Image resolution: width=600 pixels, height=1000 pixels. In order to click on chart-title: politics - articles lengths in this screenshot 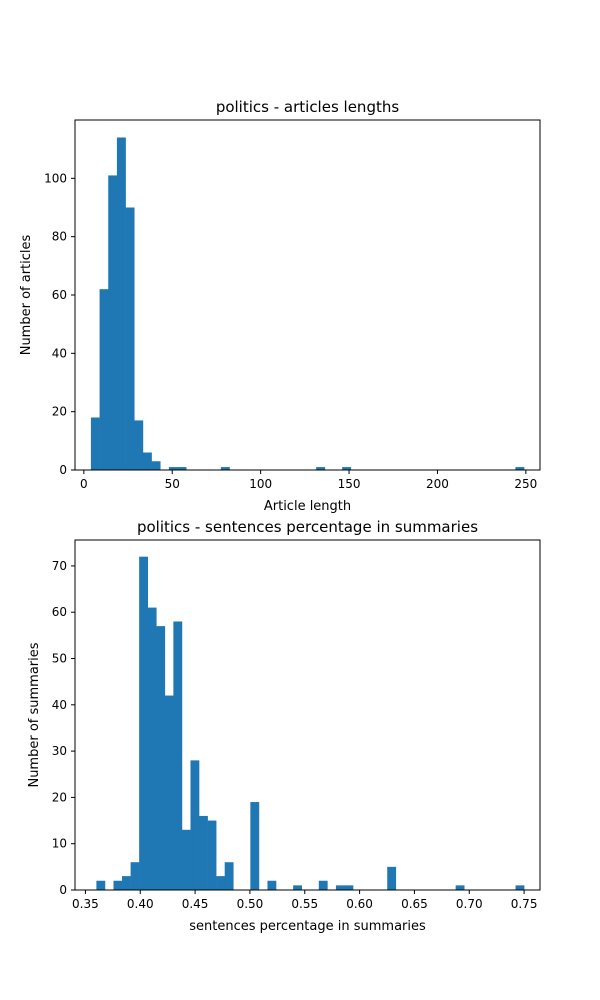, I will do `click(308, 107)`.